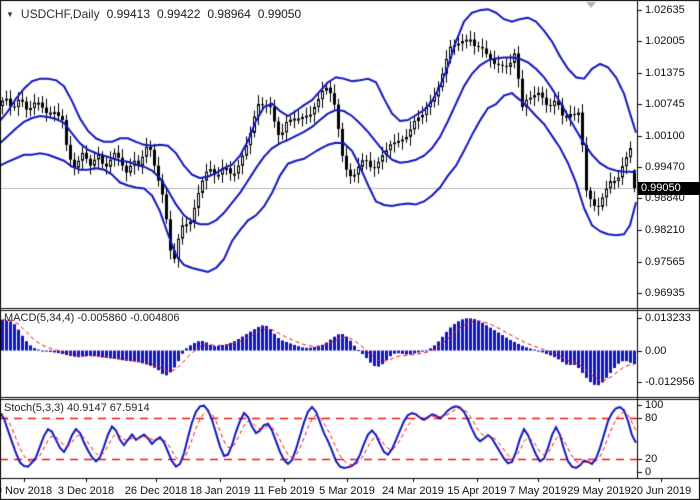 This screenshot has width=700, height=500. Describe the element at coordinates (477, 491) in the screenshot. I see `date-label: 15 Apr 2019` at that location.